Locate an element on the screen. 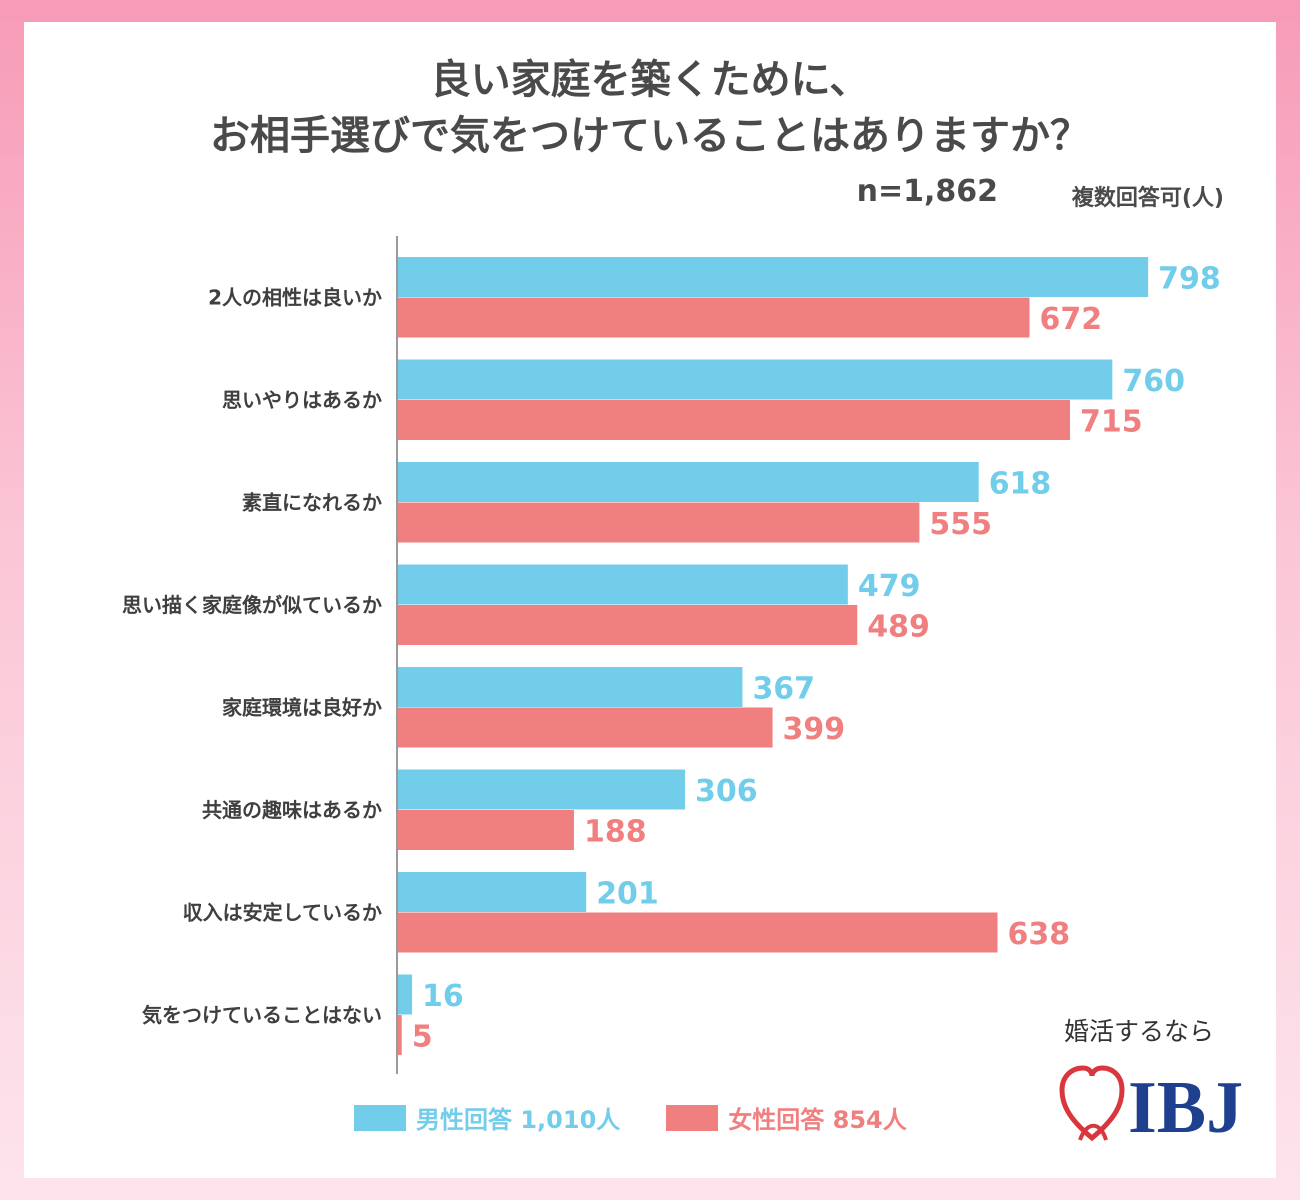 Image resolution: width=1300 pixels, height=1200 pixels. data-label-female: 715 is located at coordinates (1111, 421).